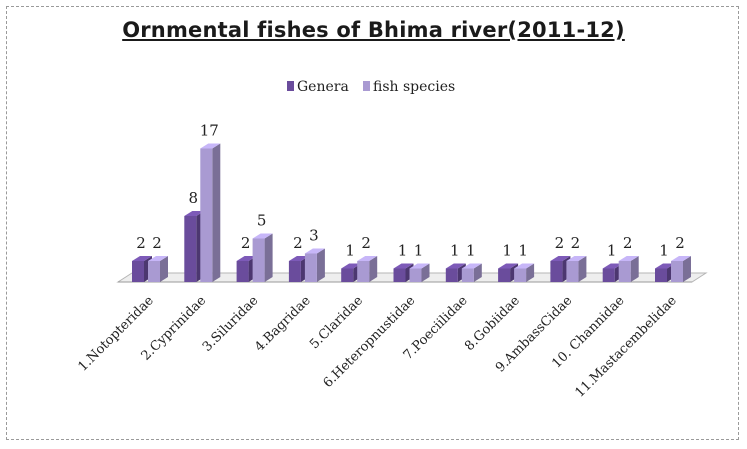 This screenshot has width=747, height=449. Describe the element at coordinates (523, 251) in the screenshot. I see `value-label-2-8: 1` at that location.